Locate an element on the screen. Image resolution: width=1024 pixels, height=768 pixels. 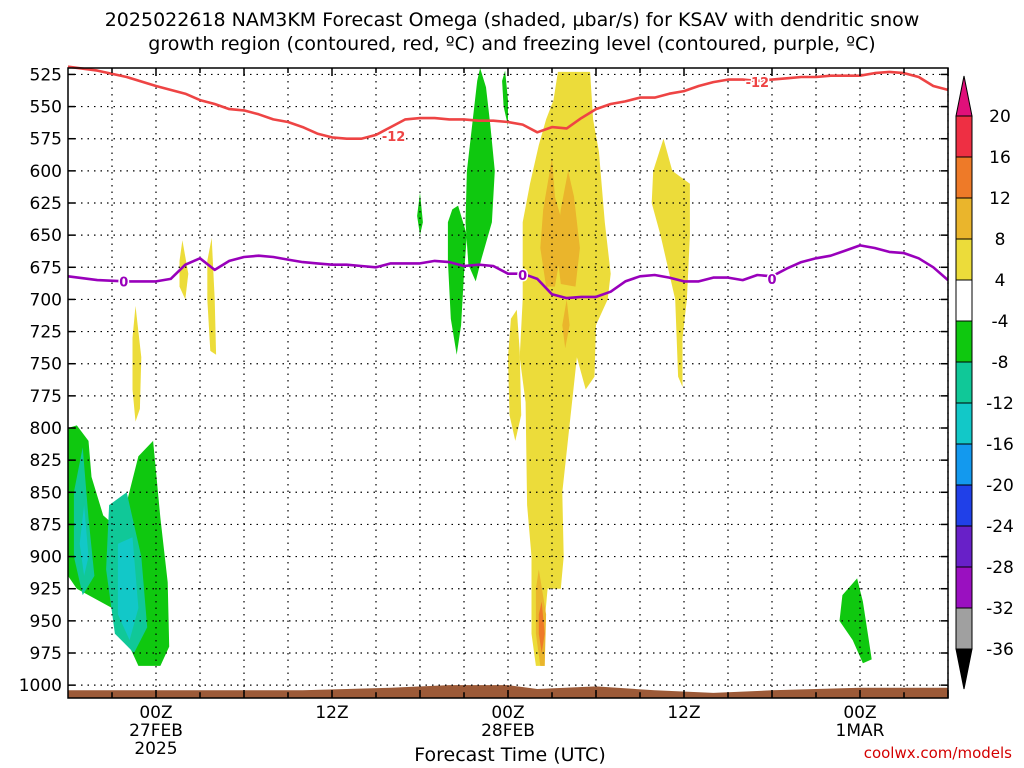
y-tick-label: 775 is located at coordinates (46, 397).